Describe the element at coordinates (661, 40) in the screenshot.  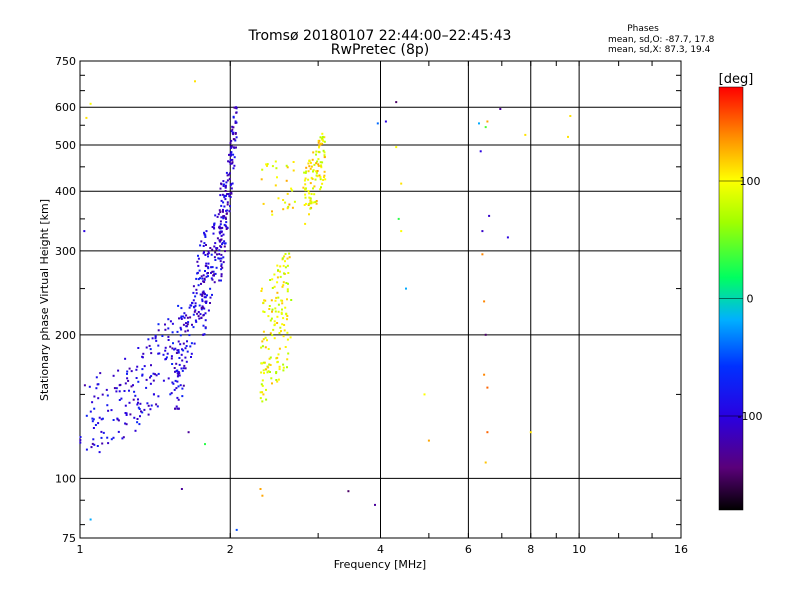
I see `phases-o-stats: mean, sd,O: -87.7, 17.8` at that location.